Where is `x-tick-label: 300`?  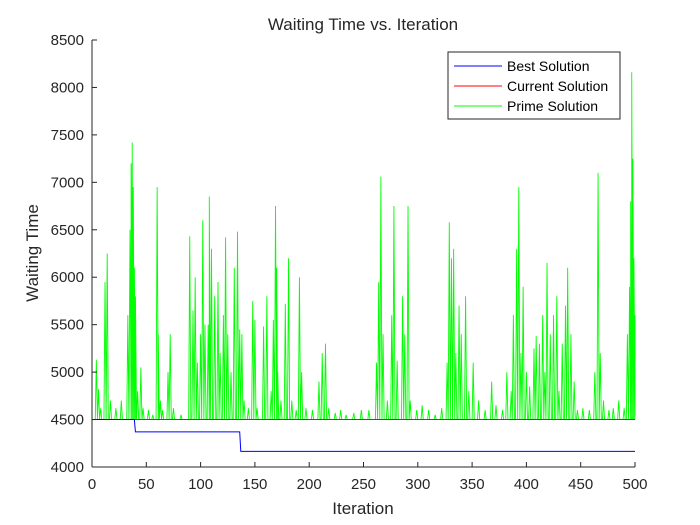
x-tick-label: 300 is located at coordinates (417, 484).